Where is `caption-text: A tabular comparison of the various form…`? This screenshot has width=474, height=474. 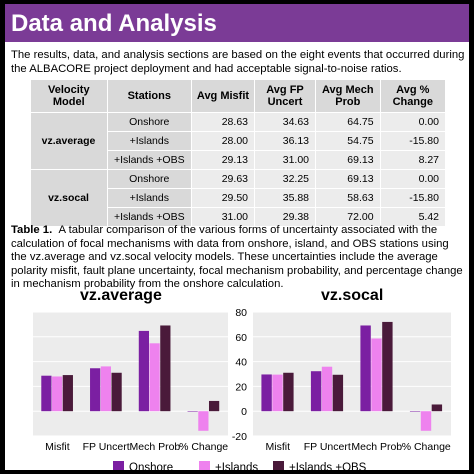 caption-text: A tabular comparison of the various form… is located at coordinates (237, 257).